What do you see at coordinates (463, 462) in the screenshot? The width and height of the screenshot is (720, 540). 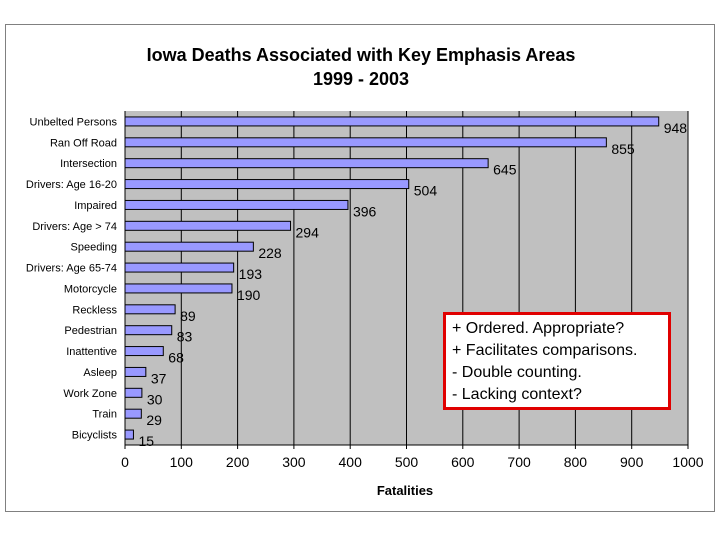 I see `x-tick-label: 600` at bounding box center [463, 462].